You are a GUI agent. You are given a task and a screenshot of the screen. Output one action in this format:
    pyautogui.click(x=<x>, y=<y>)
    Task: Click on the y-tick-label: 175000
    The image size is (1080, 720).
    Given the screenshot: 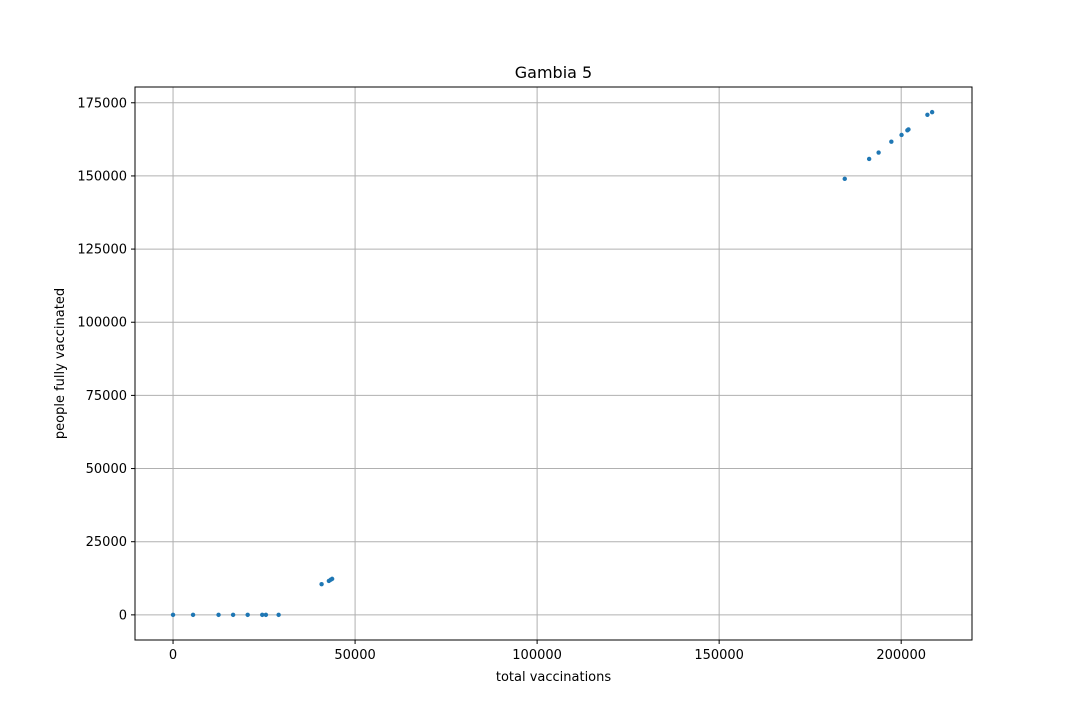 What is the action you would take?
    pyautogui.click(x=102, y=103)
    